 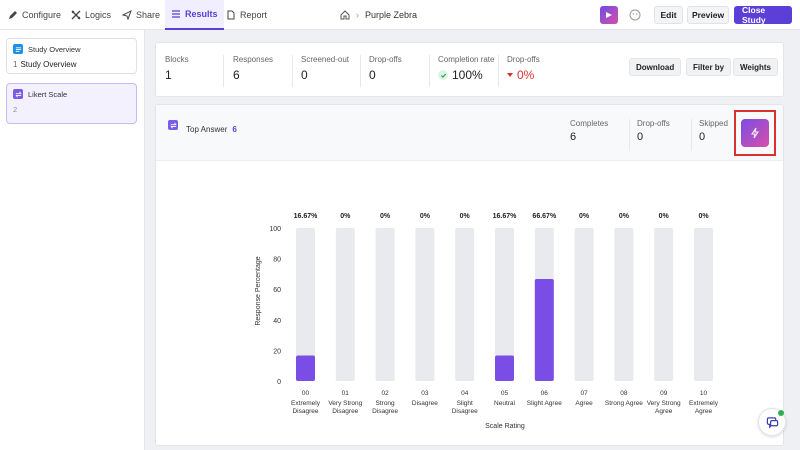 What do you see at coordinates (277, 290) in the screenshot?
I see `y-tick-label: 60` at bounding box center [277, 290].